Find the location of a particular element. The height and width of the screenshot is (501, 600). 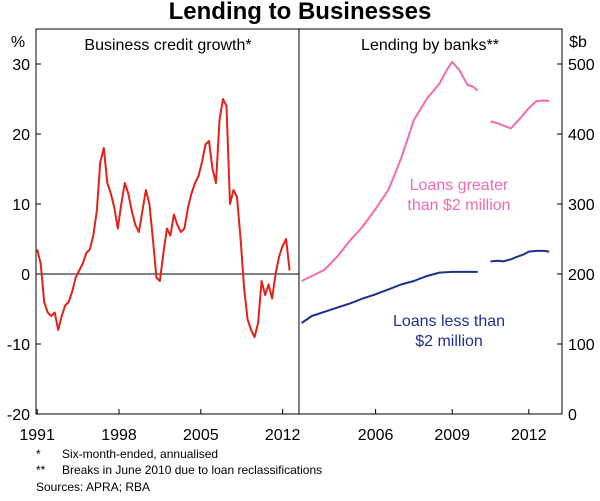

right-y-tick-label: 300 is located at coordinates (581, 205).